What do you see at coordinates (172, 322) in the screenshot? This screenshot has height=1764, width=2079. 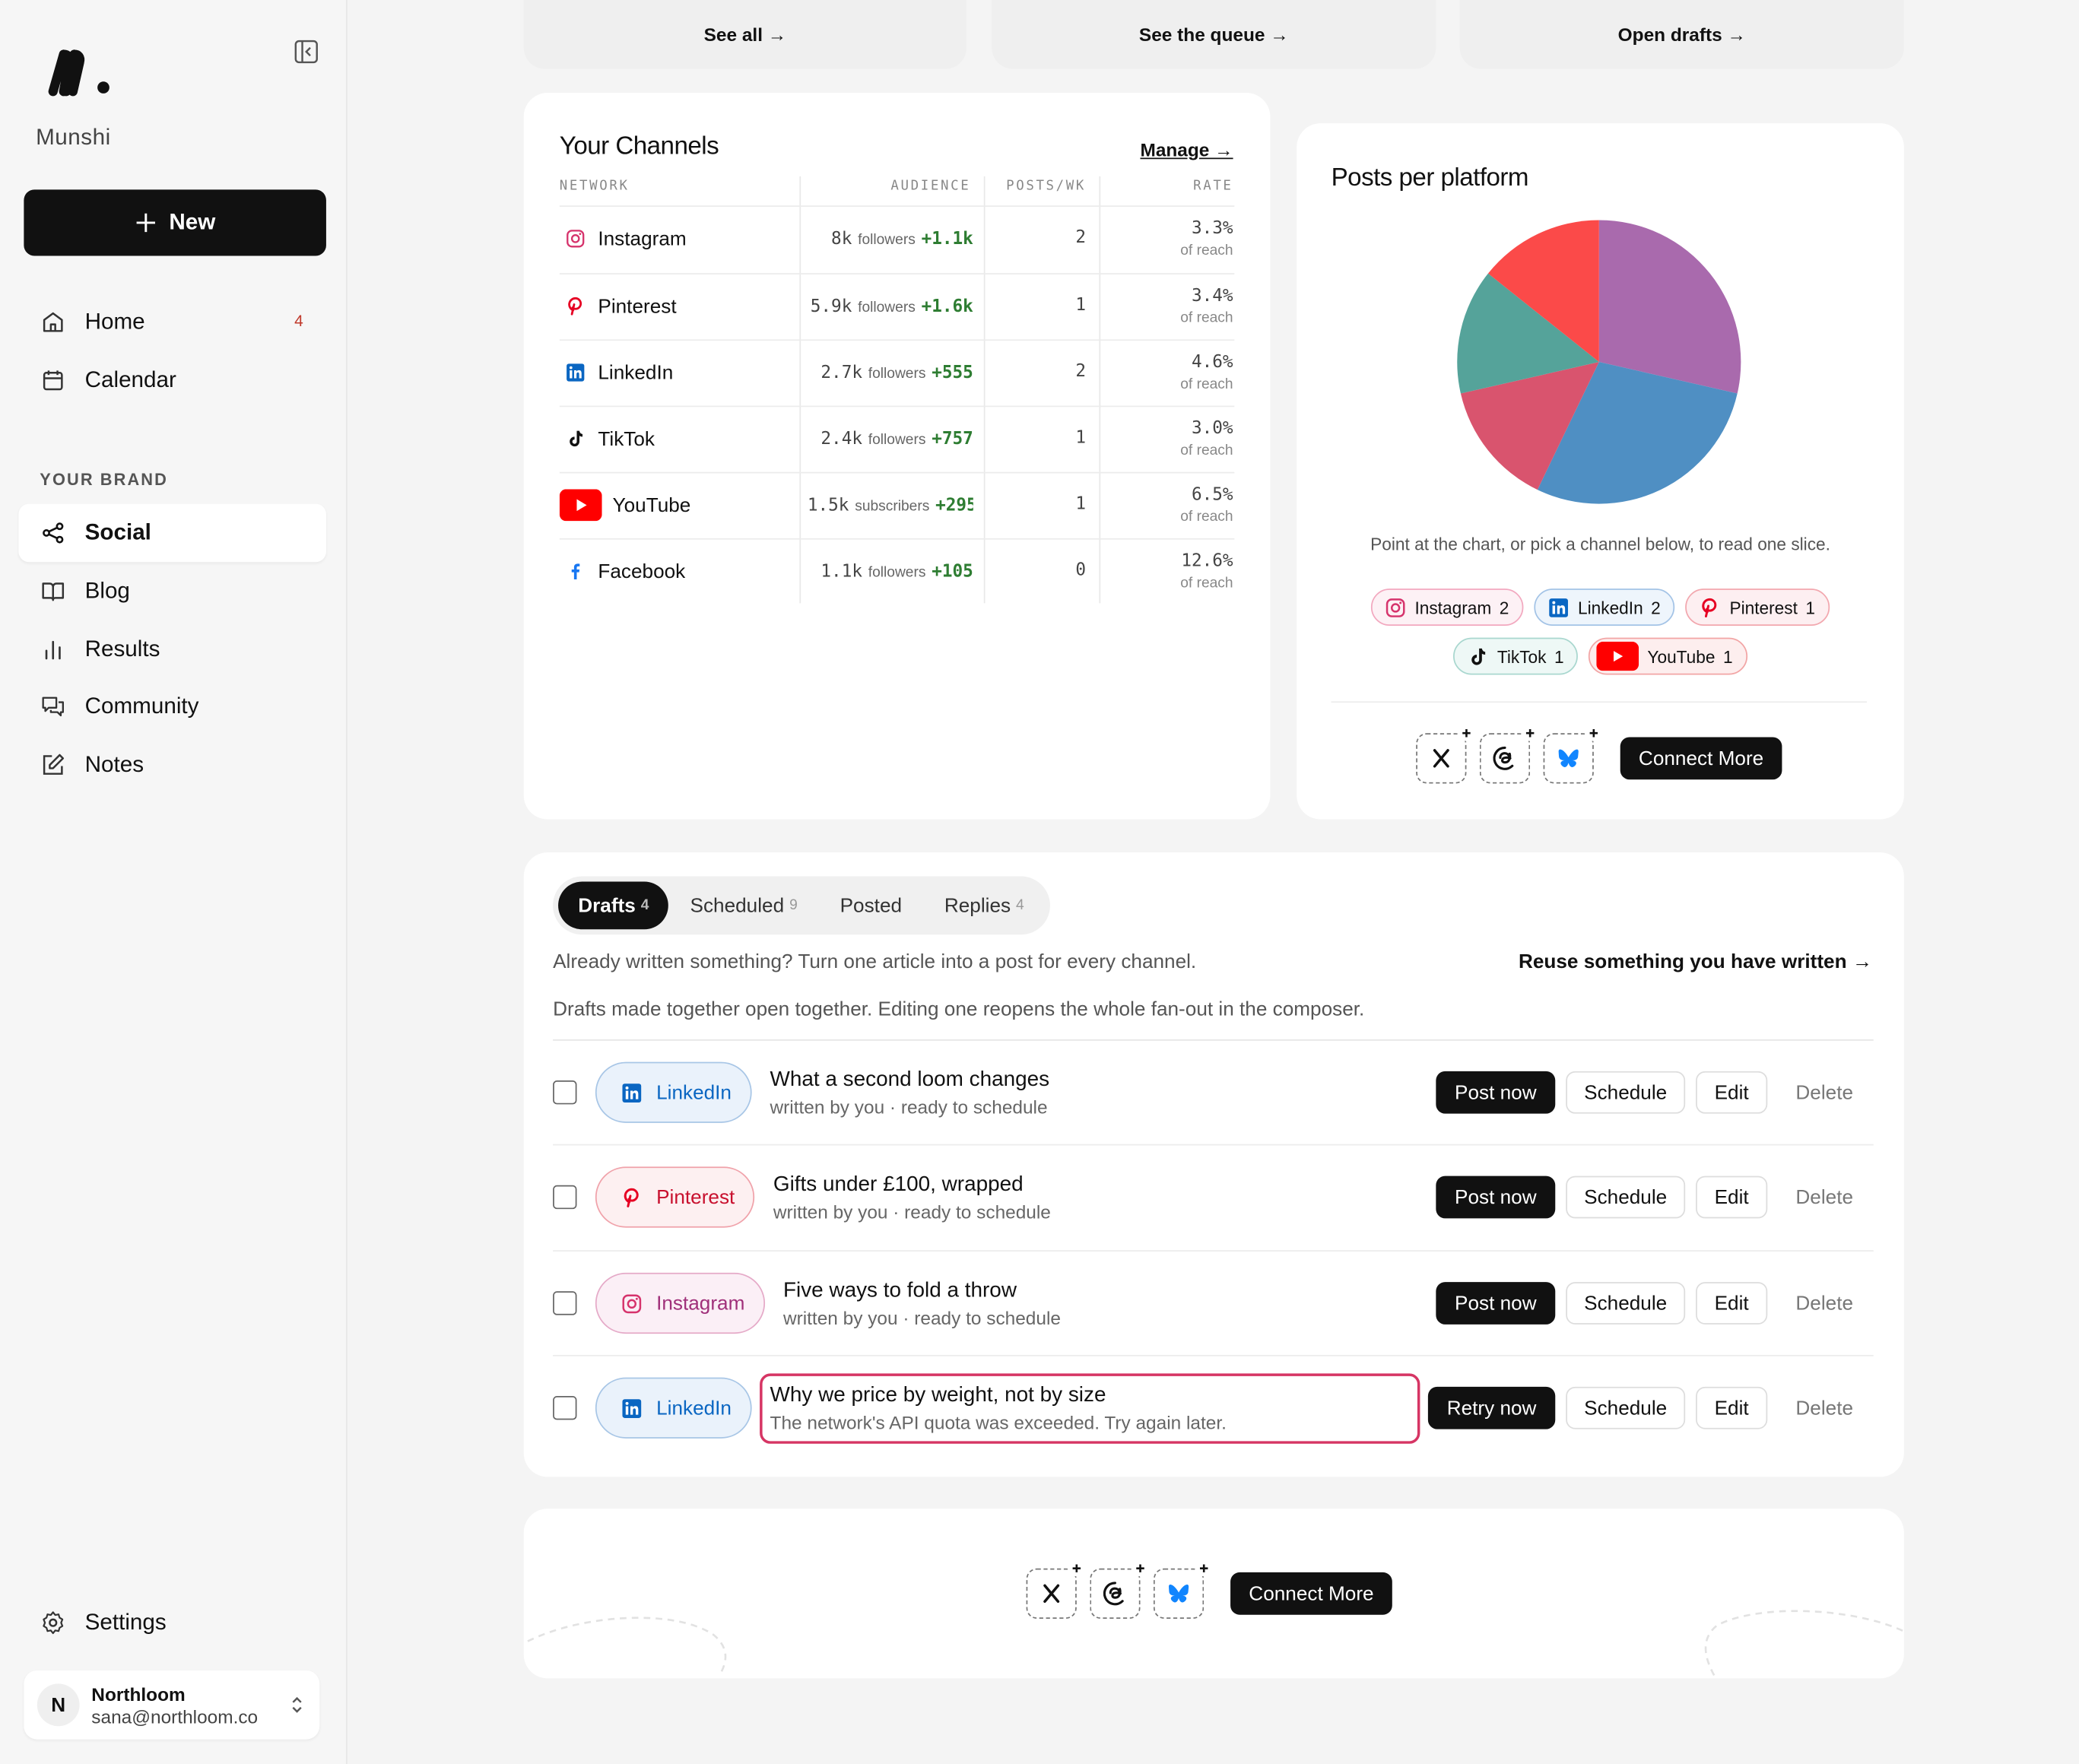 I see `nav-item: Home` at bounding box center [172, 322].